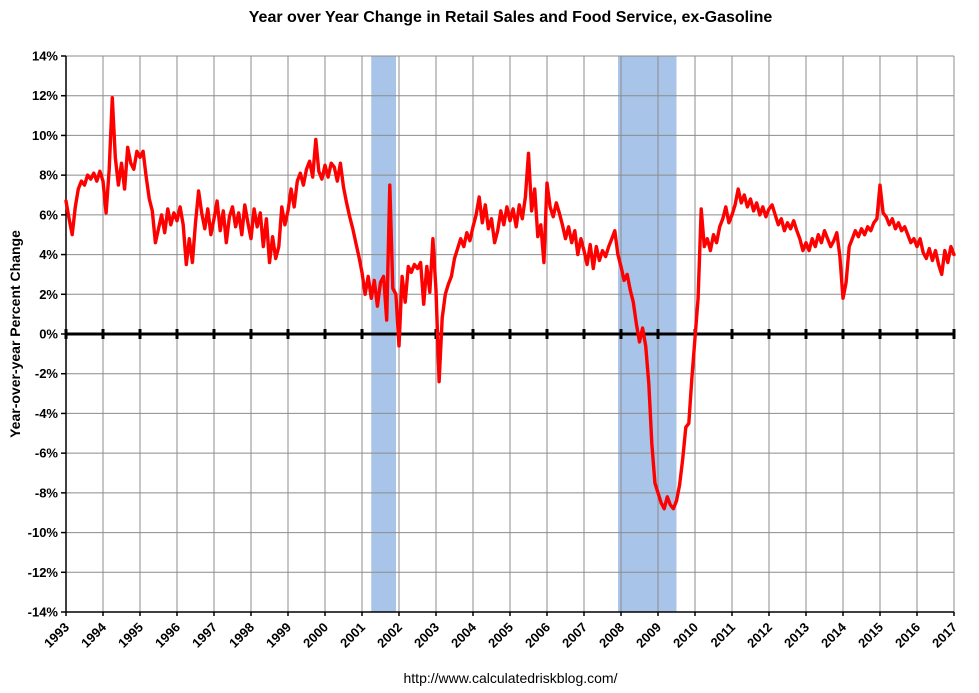 The image size is (979, 693). What do you see at coordinates (204, 635) in the screenshot?
I see `x-tick-label: 1997` at bounding box center [204, 635].